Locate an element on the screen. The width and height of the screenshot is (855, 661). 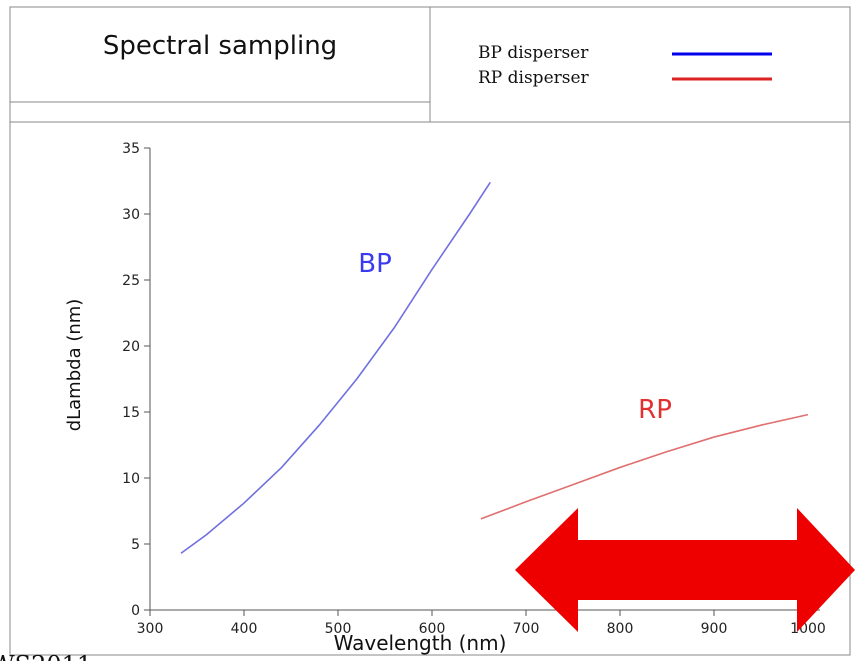
y-axis-label: dLambda (nm) is located at coordinates (74, 365).